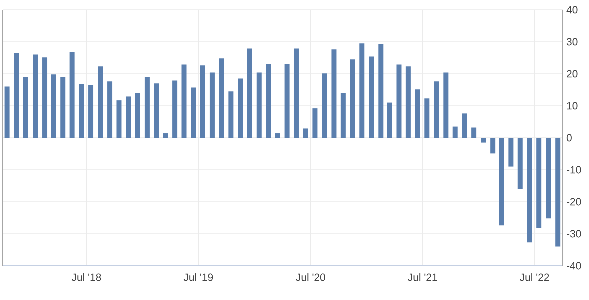  Describe the element at coordinates (199, 278) in the screenshot. I see `x-tick-label: Jul '19` at that location.